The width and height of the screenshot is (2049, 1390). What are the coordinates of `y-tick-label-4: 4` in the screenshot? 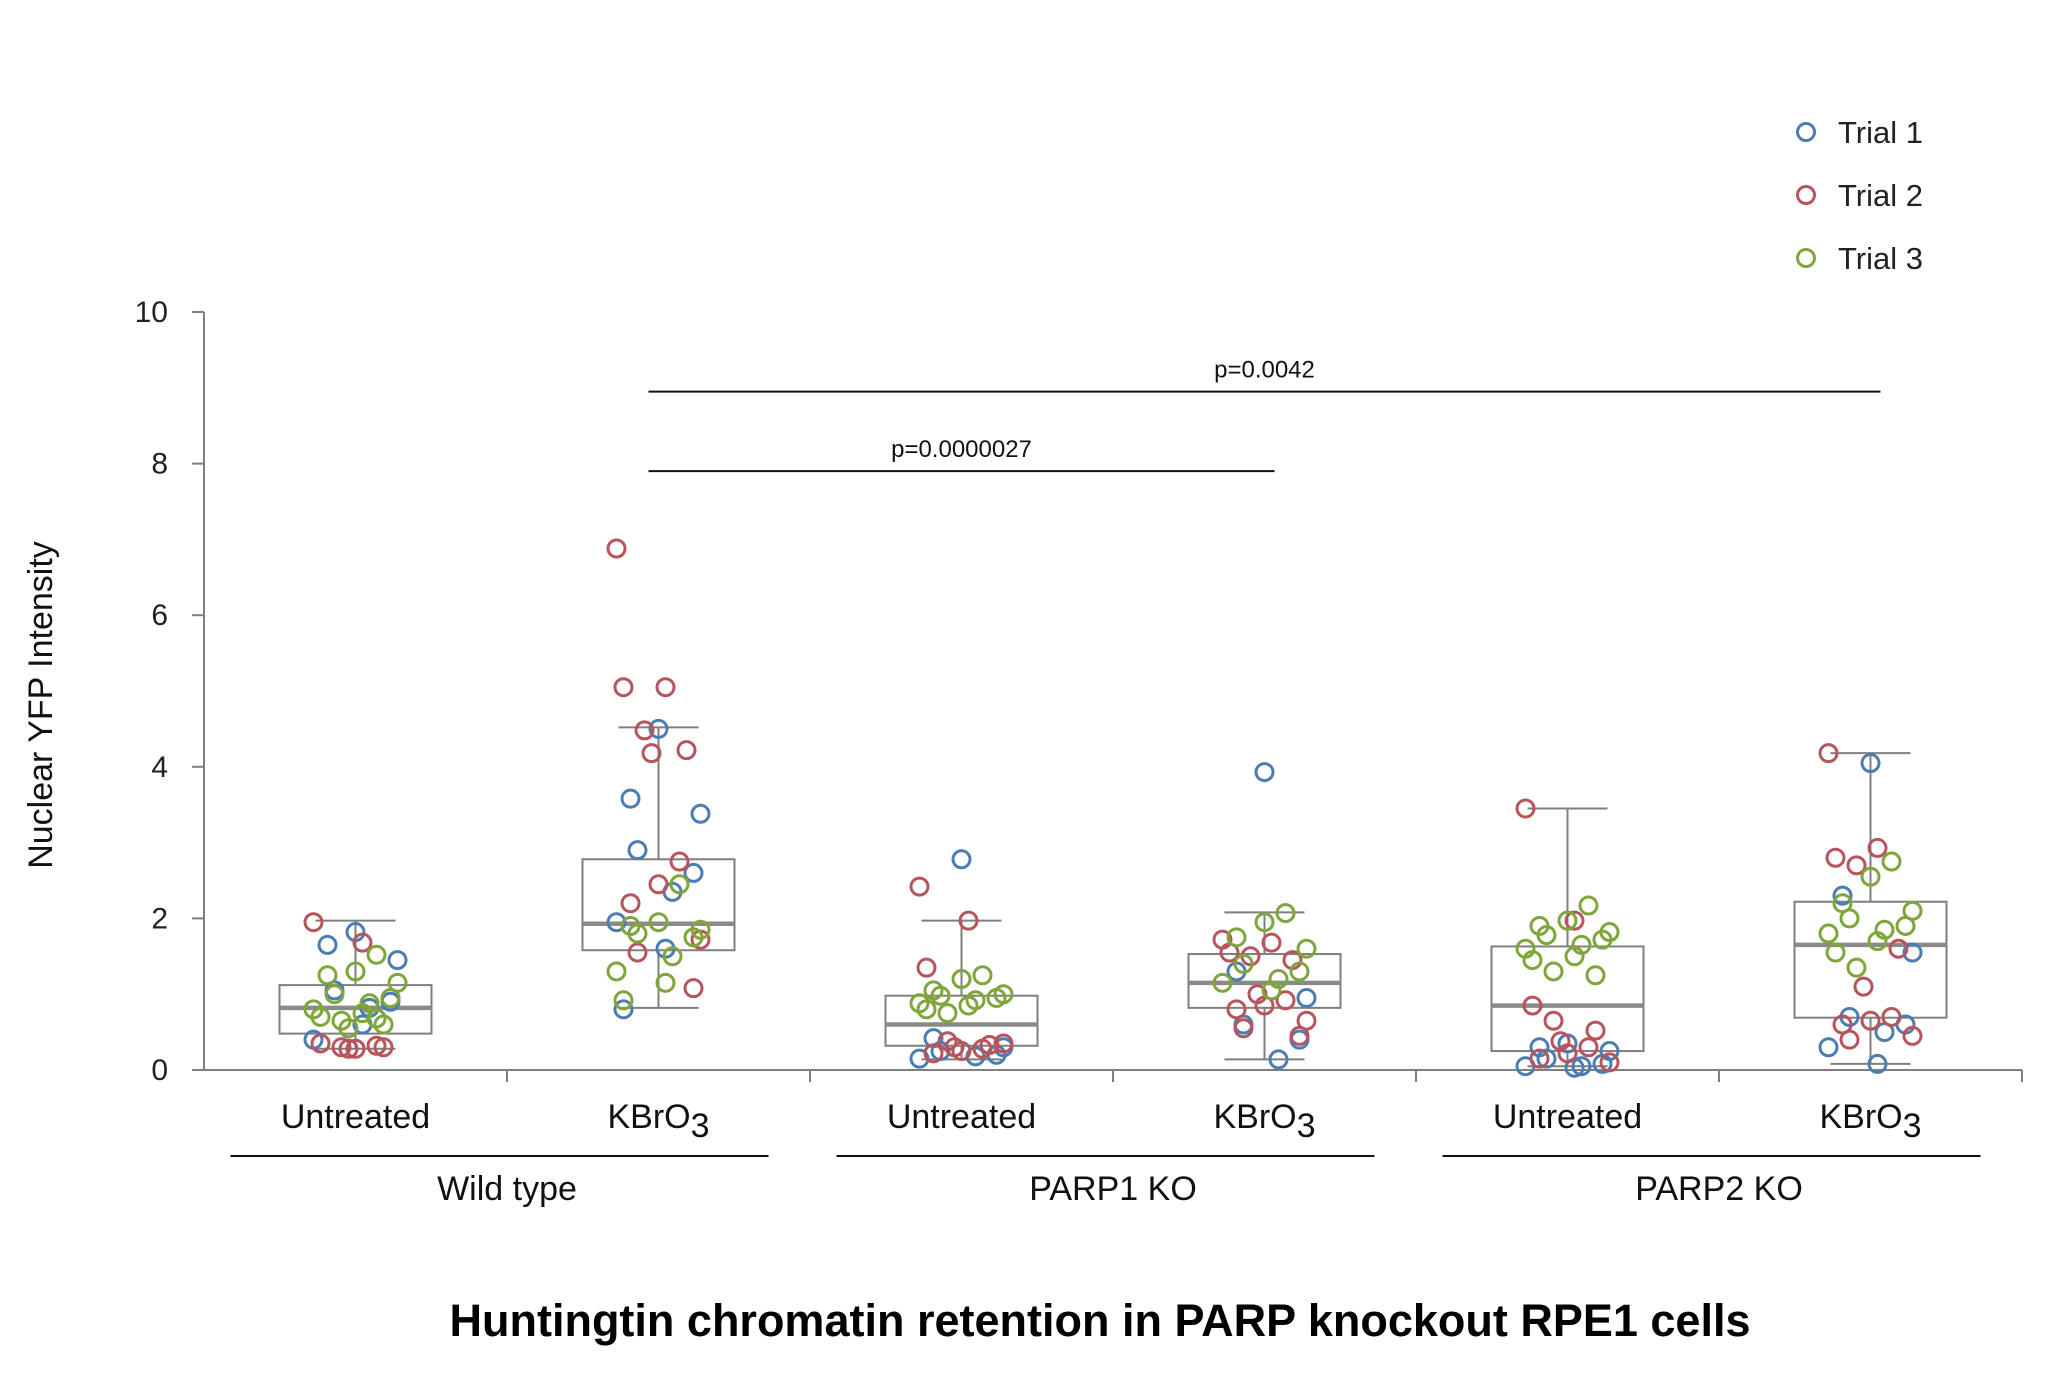 It's located at (159, 767).